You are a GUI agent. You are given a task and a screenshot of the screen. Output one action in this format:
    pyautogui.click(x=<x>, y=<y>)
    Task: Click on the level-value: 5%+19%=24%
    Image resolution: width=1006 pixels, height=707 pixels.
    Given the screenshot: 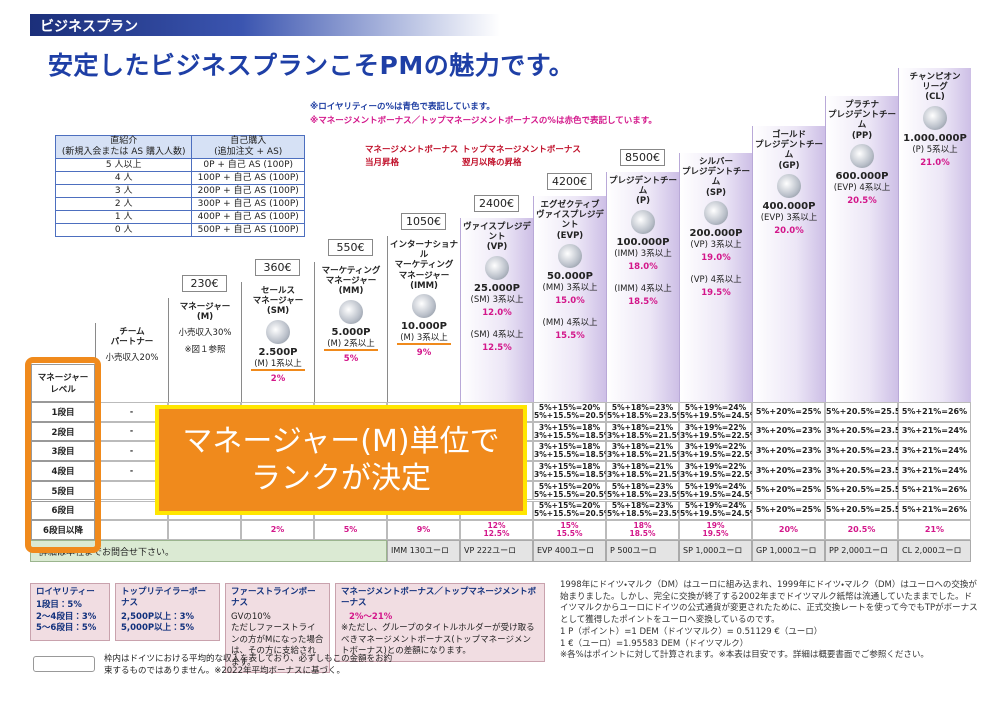 What is the action you would take?
    pyautogui.click(x=715, y=407)
    